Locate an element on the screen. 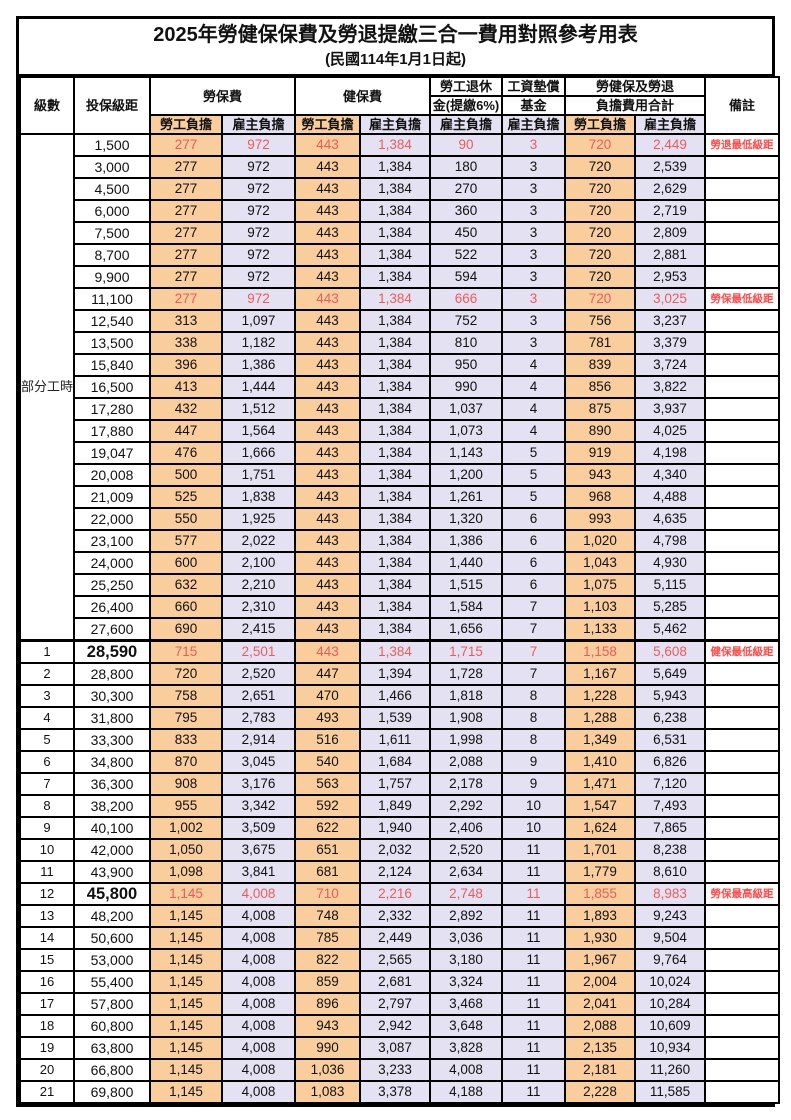  level-cell: 16 is located at coordinates (47, 982).